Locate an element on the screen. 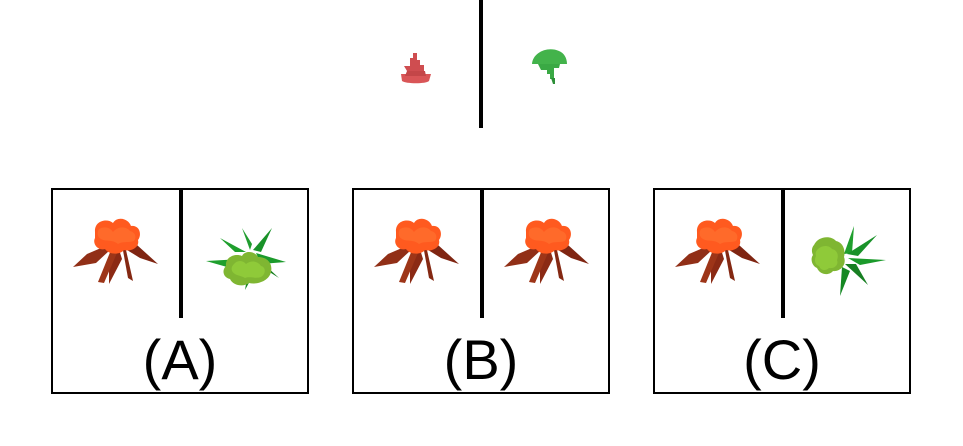 The image size is (963, 446). choice-b-divider is located at coordinates (482, 254).